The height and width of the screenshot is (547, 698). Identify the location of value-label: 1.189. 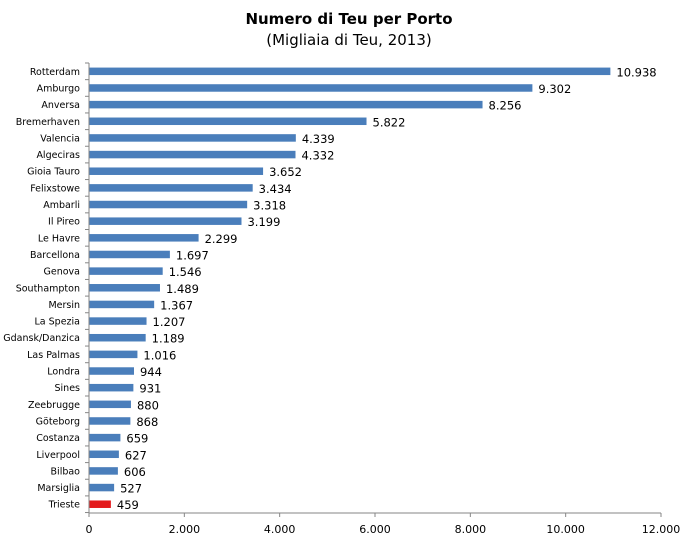
(168, 339).